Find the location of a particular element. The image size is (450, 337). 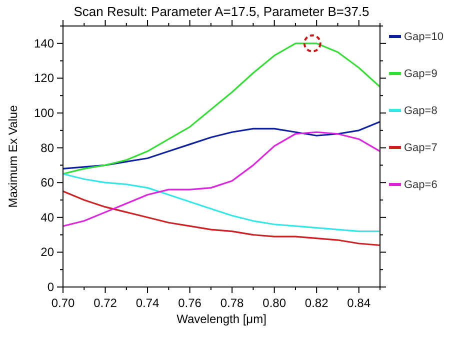

legend-label: Gap=7 is located at coordinates (421, 148).